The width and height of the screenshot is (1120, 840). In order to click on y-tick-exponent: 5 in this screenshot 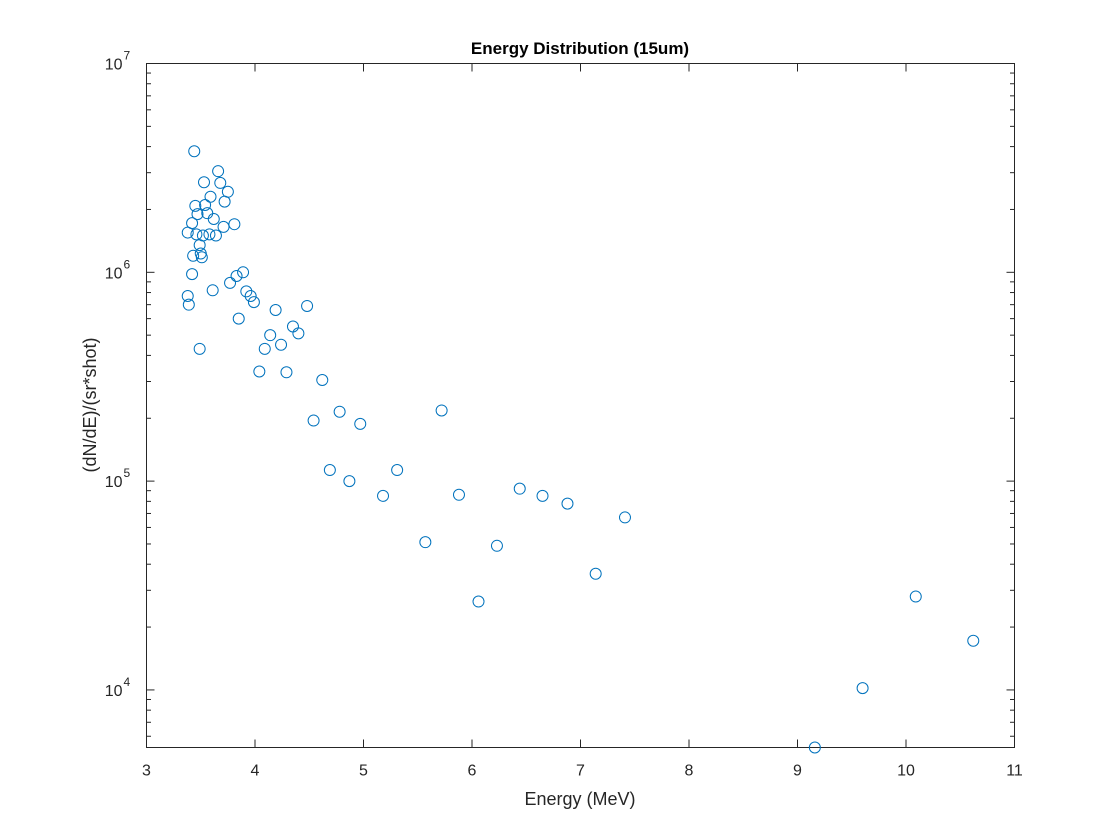, I will do `click(127, 473)`.